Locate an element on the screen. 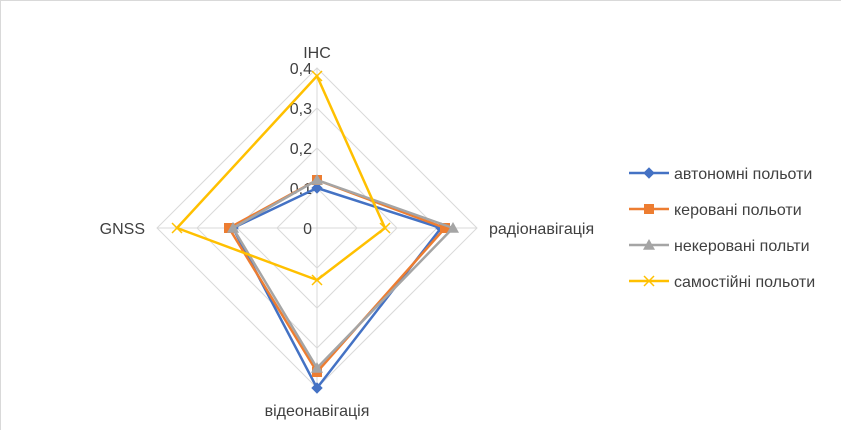 Image resolution: width=841 pixels, height=431 pixels. tick-label: 0,3 is located at coordinates (301, 109).